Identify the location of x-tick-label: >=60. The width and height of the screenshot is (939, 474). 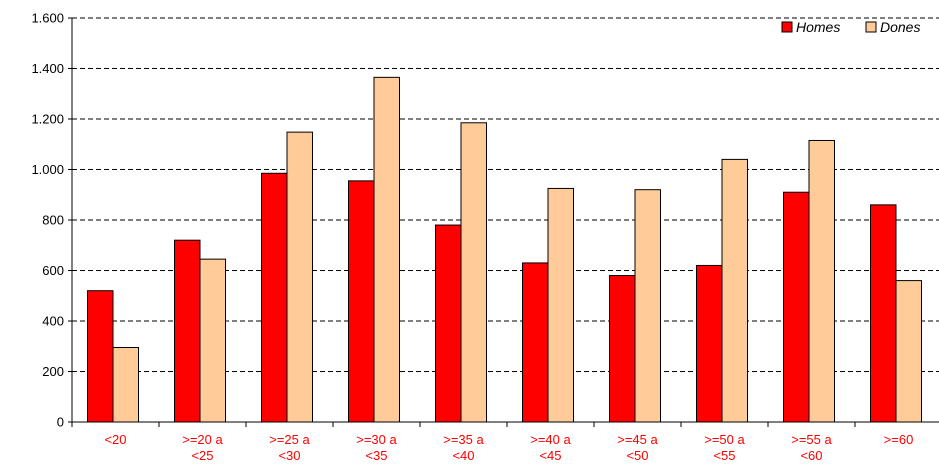
(899, 439).